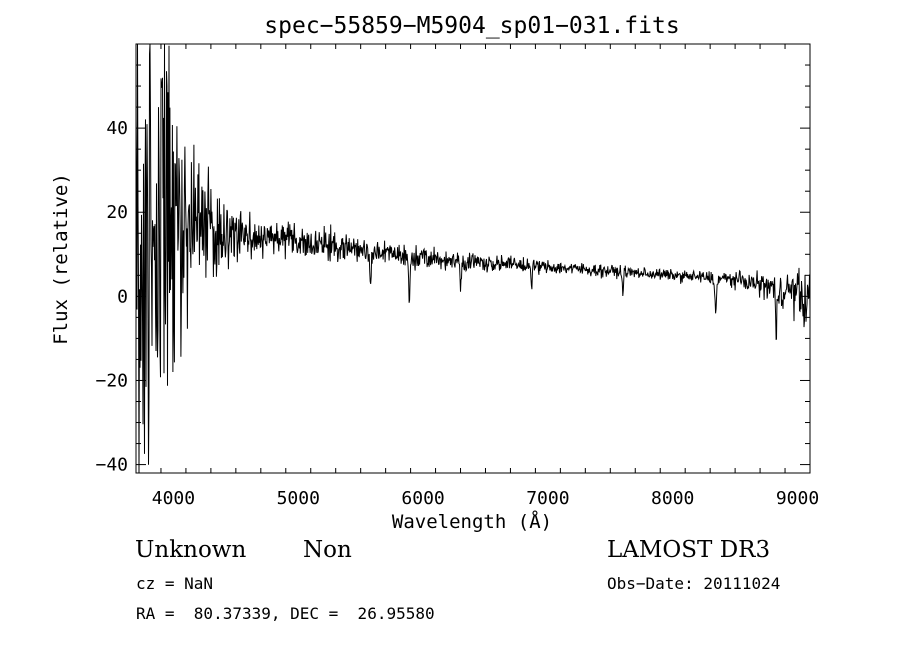 The height and width of the screenshot is (649, 900). Describe the element at coordinates (485, 498) in the screenshot. I see `x-tick-labels: 4000 5000 6000 7000 8000 9000` at that location.